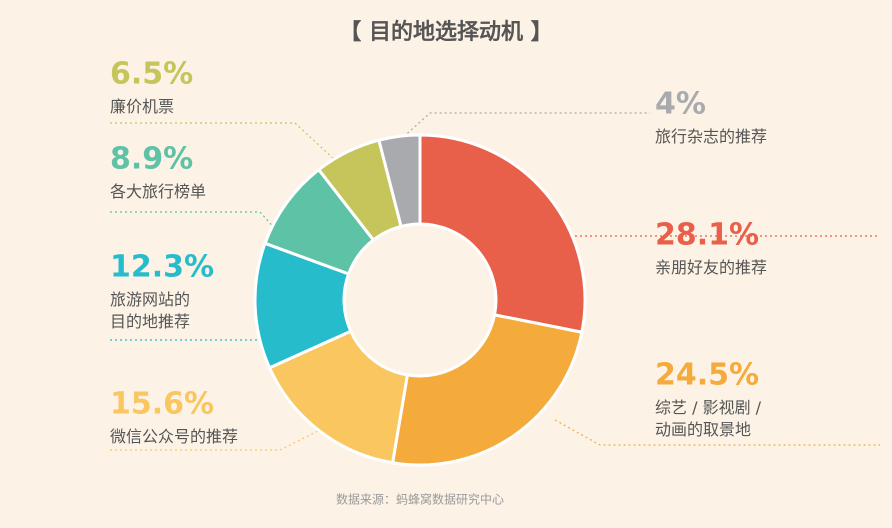  I want to click on category-label-line: 亲朋好友的推荐, so click(711, 267).